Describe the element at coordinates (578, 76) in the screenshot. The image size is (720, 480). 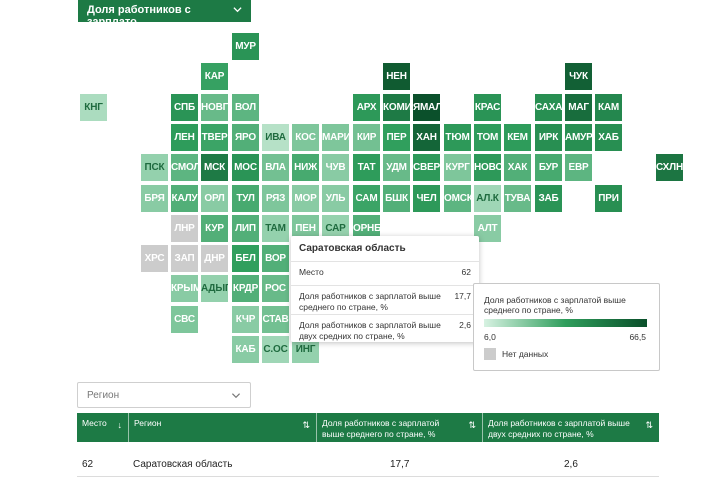
I see `region-tile: ЧУК` at that location.